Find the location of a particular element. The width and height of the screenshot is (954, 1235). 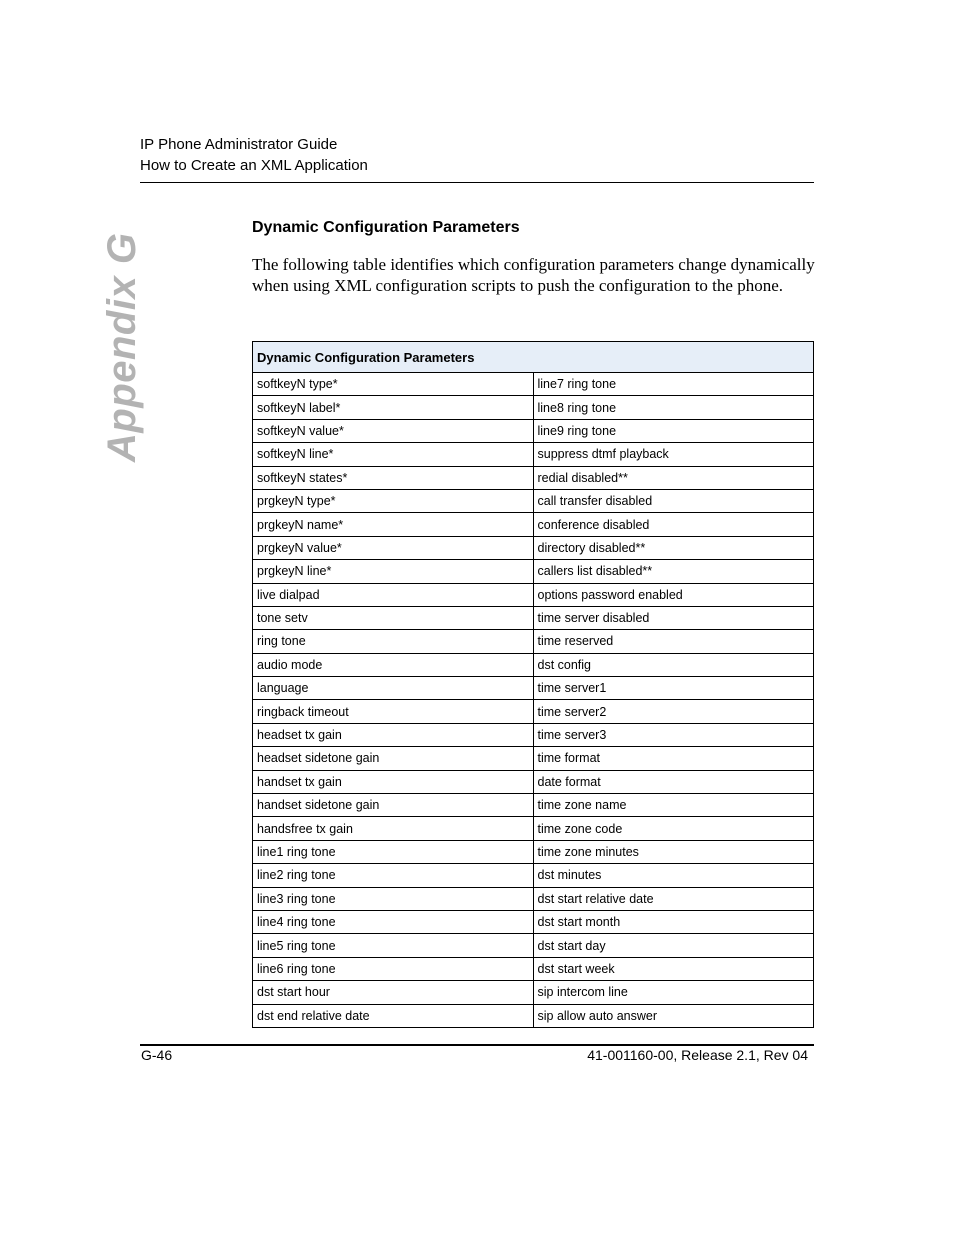

table-row: line4 ring tone dst start month is located at coordinates (533, 922).